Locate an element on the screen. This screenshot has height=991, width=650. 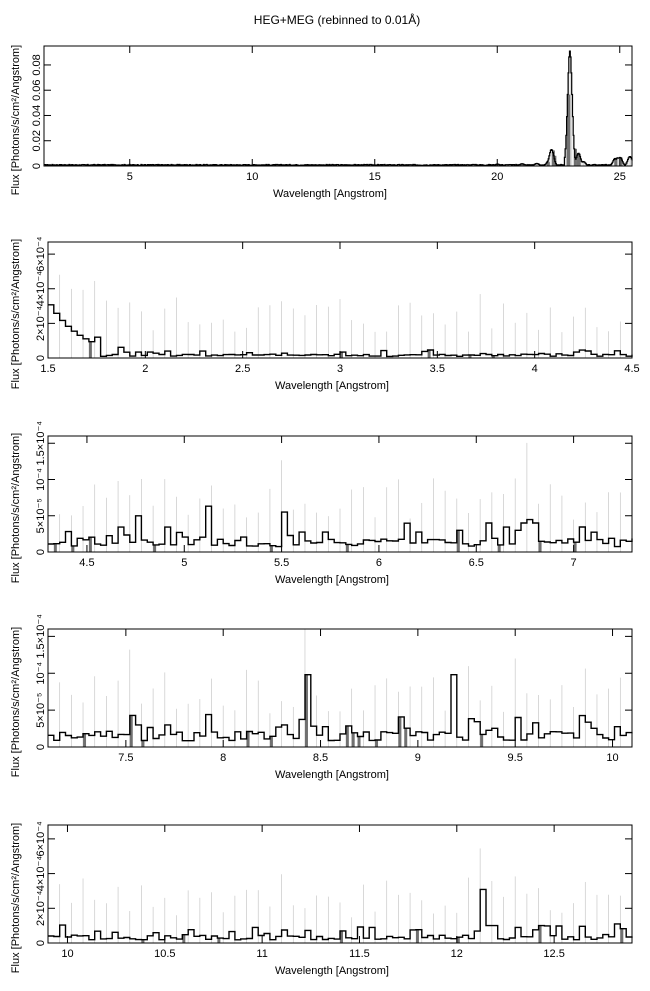
x-axis: 4.5 5 5.5 6 6.5 7 is located at coordinates (328, 502).